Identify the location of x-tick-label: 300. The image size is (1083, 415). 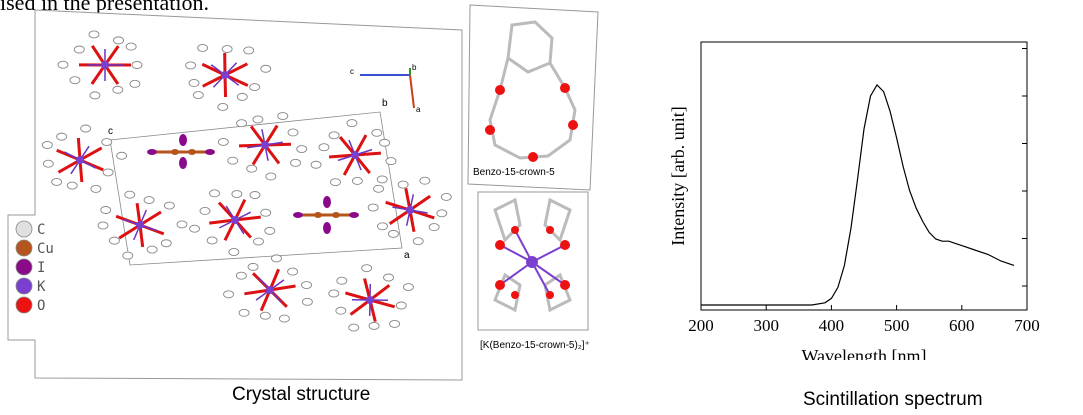
(766, 325).